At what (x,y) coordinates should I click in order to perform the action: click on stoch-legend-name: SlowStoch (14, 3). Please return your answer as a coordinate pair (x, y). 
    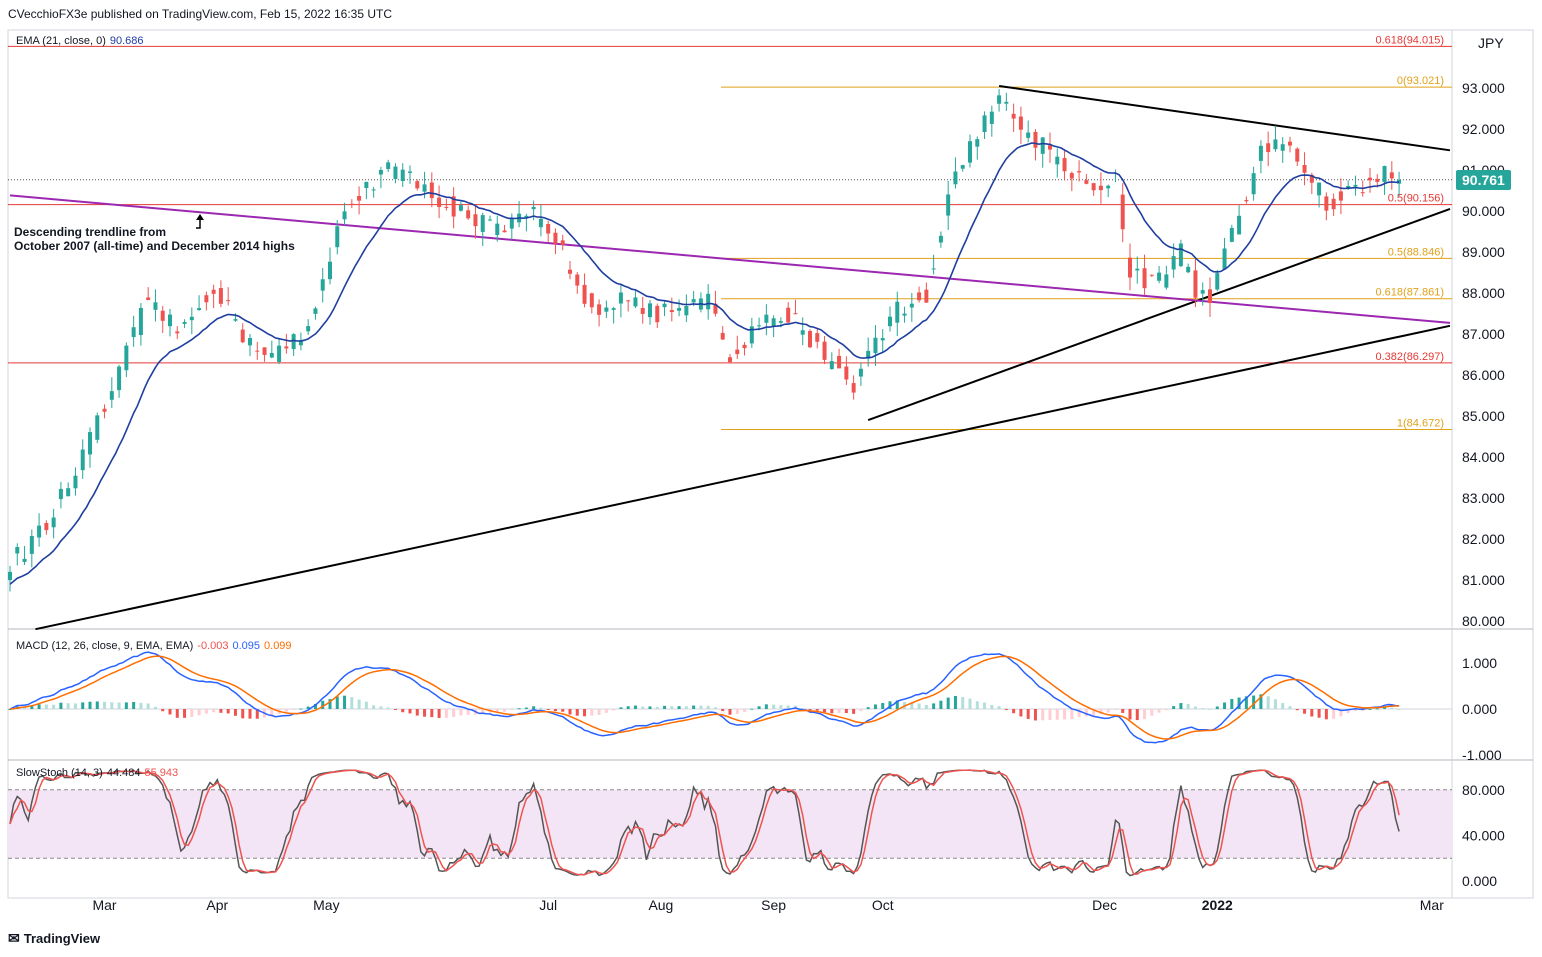
    Looking at the image, I should click on (59, 773).